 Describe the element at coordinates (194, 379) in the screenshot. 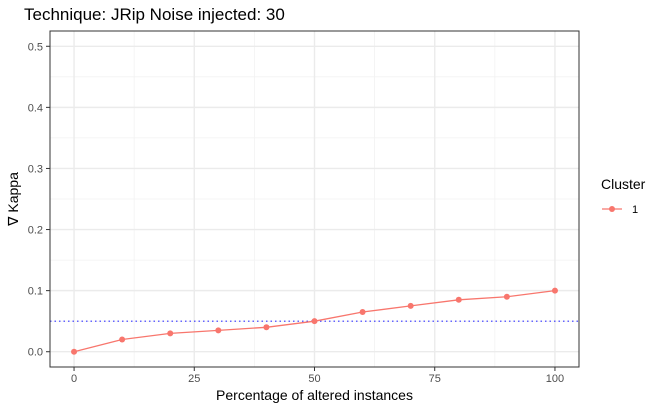

I see `x-tick-label: 25` at that location.